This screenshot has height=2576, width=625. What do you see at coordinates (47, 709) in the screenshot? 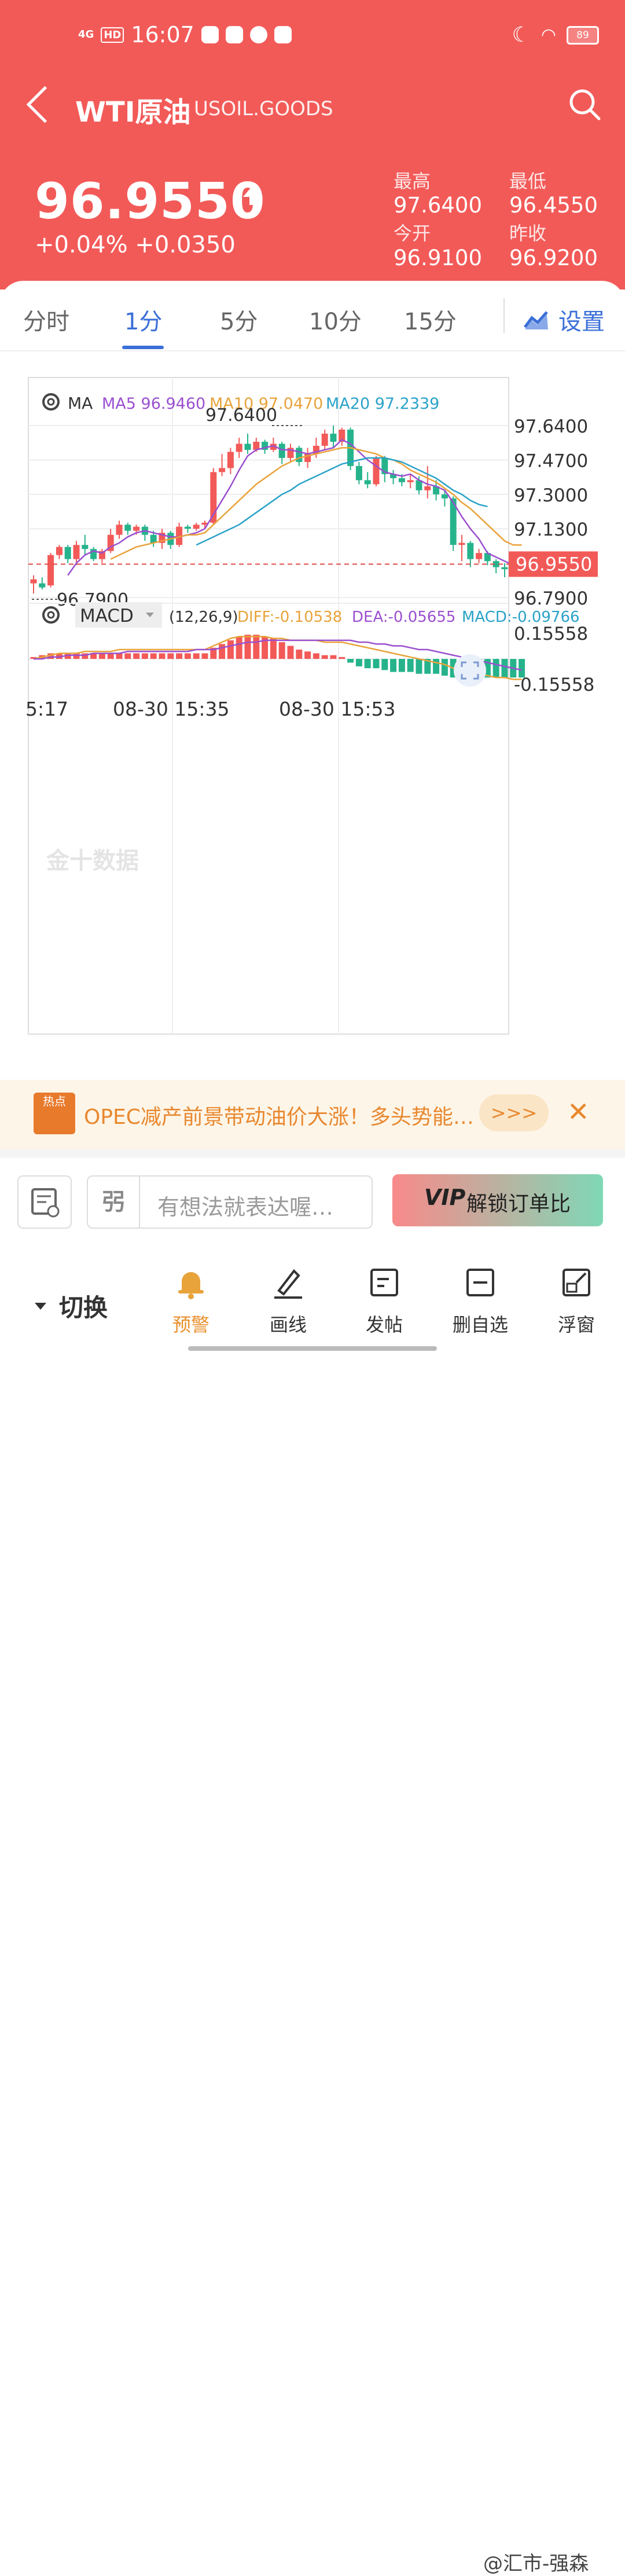
I see `x-tick-0: 5:17` at bounding box center [47, 709].